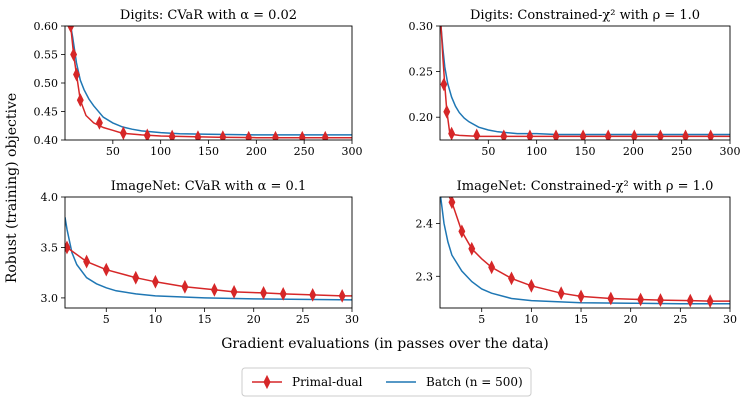 The image size is (747, 403). What do you see at coordinates (50, 298) in the screenshot?
I see `y-tick-label: 3.0` at bounding box center [50, 298].